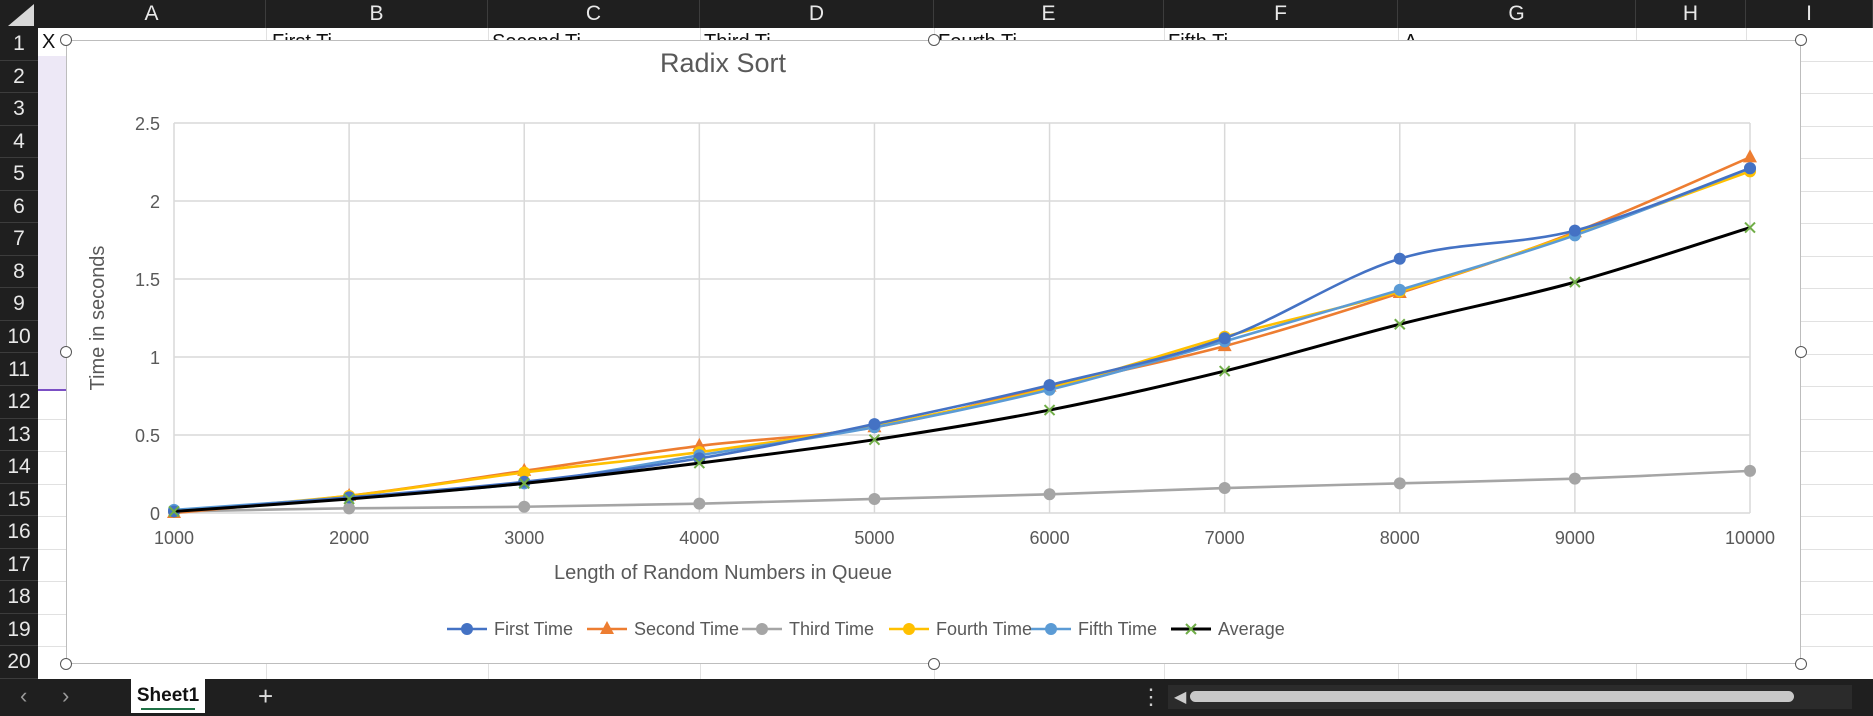 This screenshot has height=716, width=1873. I want to click on y-tick-label: 2.5, so click(147, 124).